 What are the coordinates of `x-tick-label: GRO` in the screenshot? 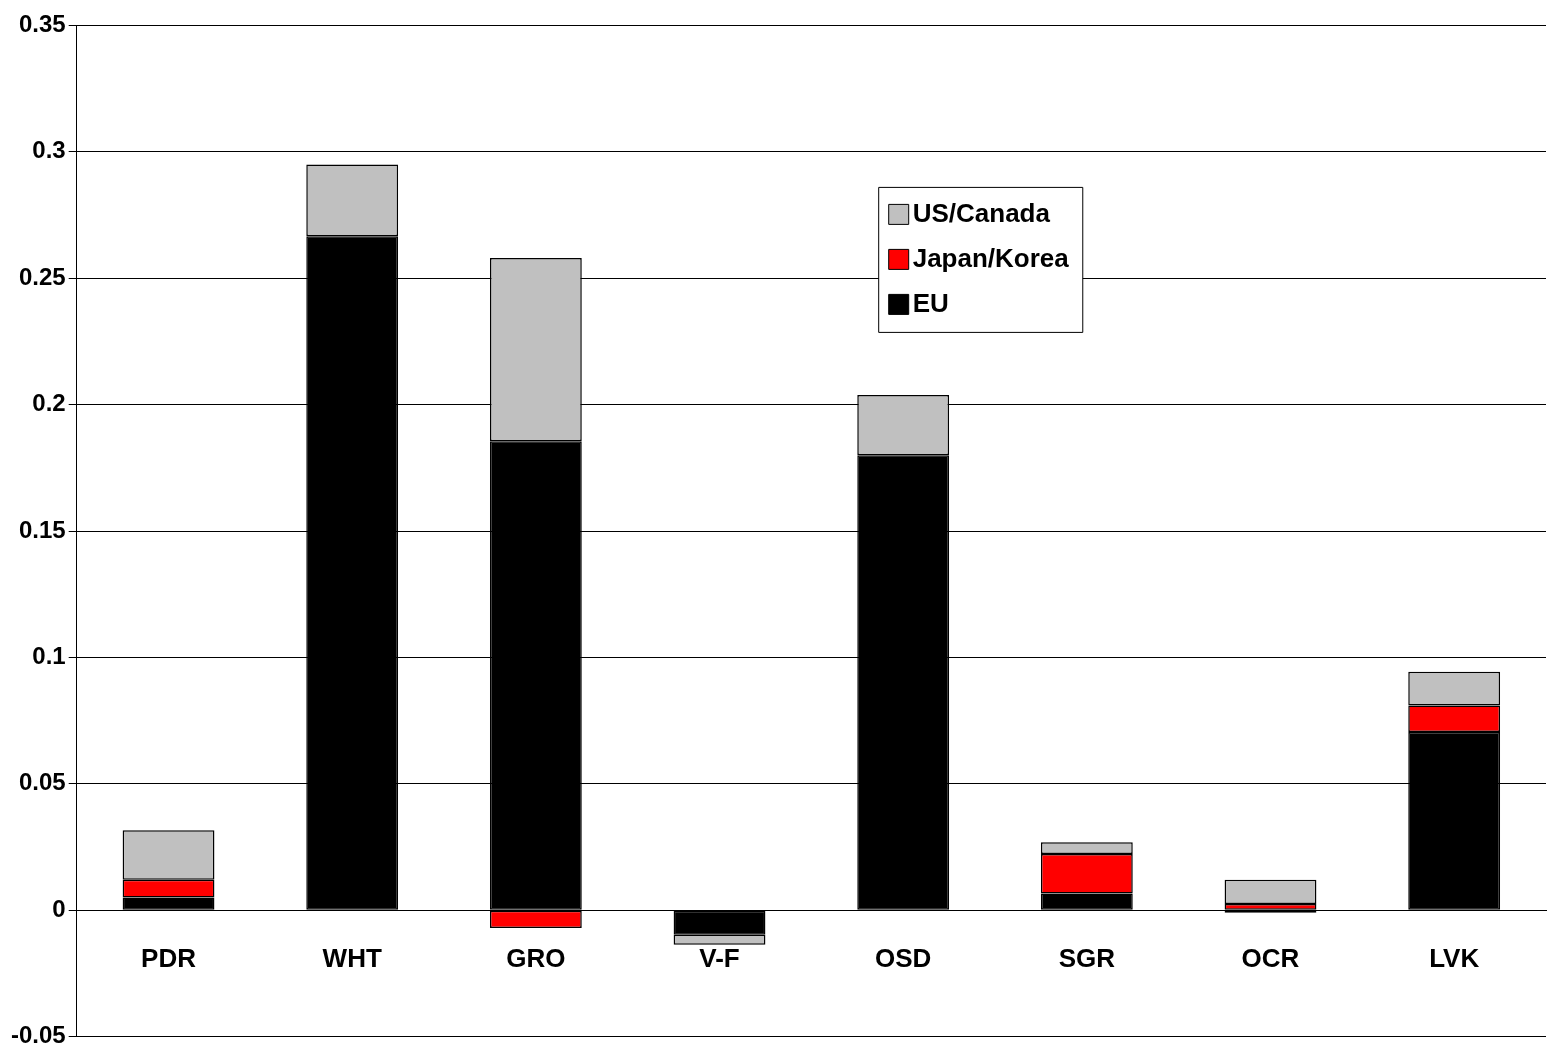 It's located at (536, 957).